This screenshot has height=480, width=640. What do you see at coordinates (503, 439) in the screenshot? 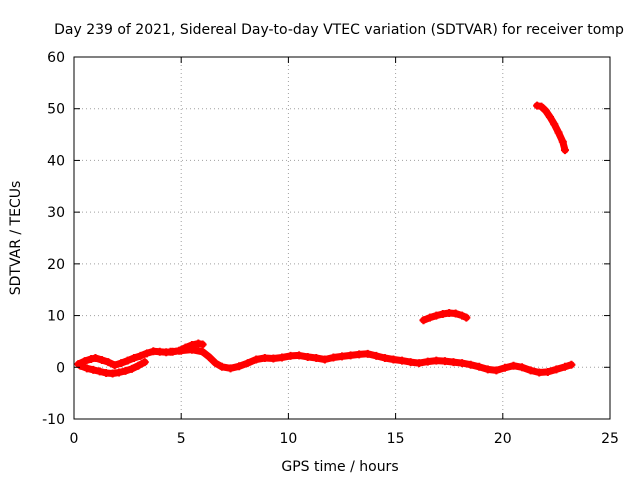
I see `x-tick-label: 20` at bounding box center [503, 439].